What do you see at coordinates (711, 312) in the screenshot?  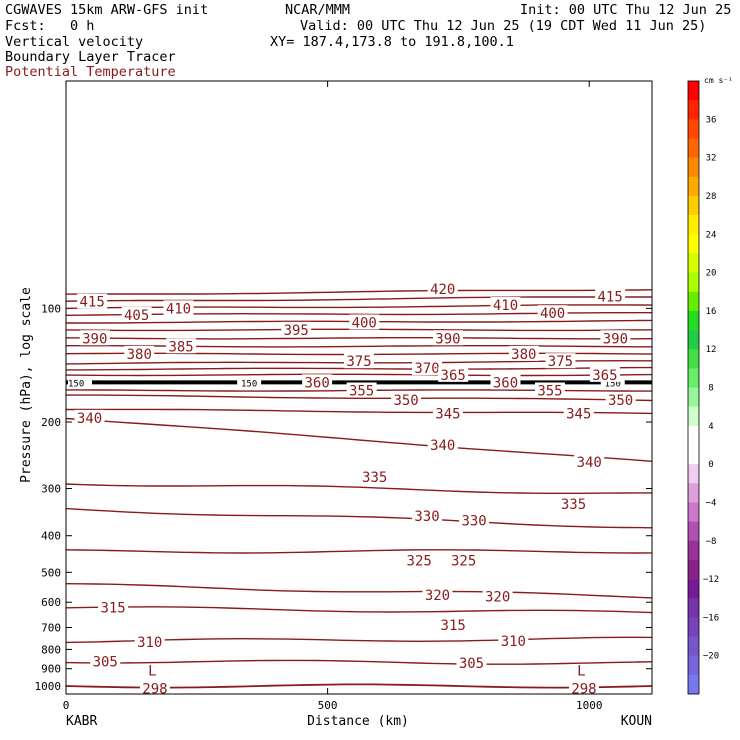 I see `colorbar-label: 16` at bounding box center [711, 312].